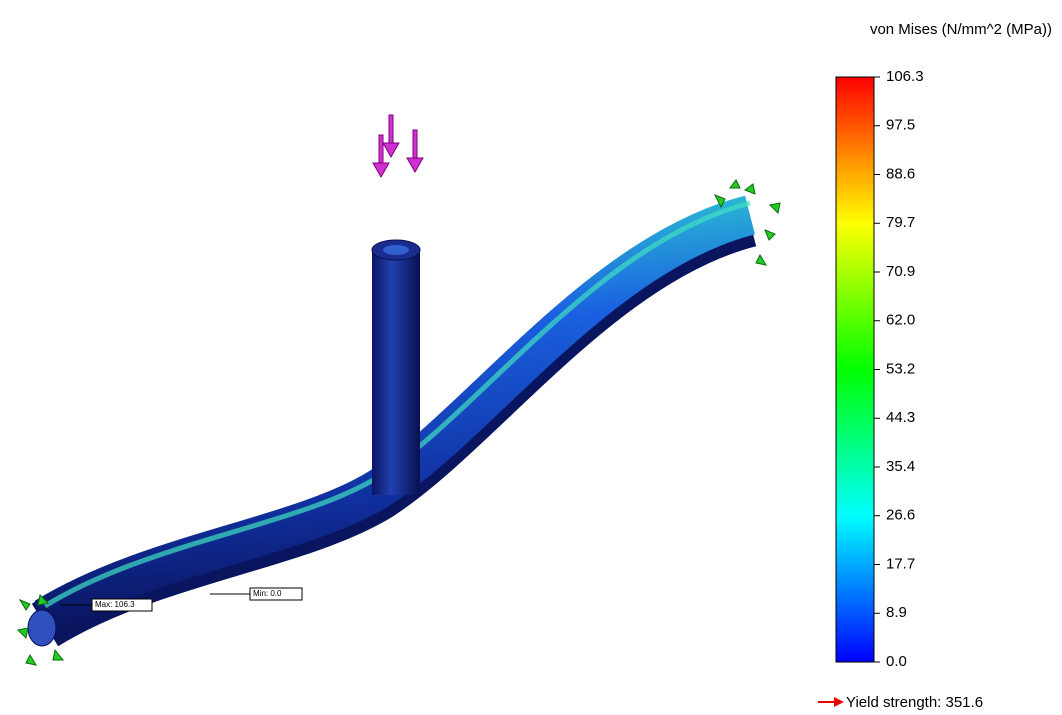 Image resolution: width=1062 pixels, height=715 pixels. I want to click on load-arrows, so click(398, 146).